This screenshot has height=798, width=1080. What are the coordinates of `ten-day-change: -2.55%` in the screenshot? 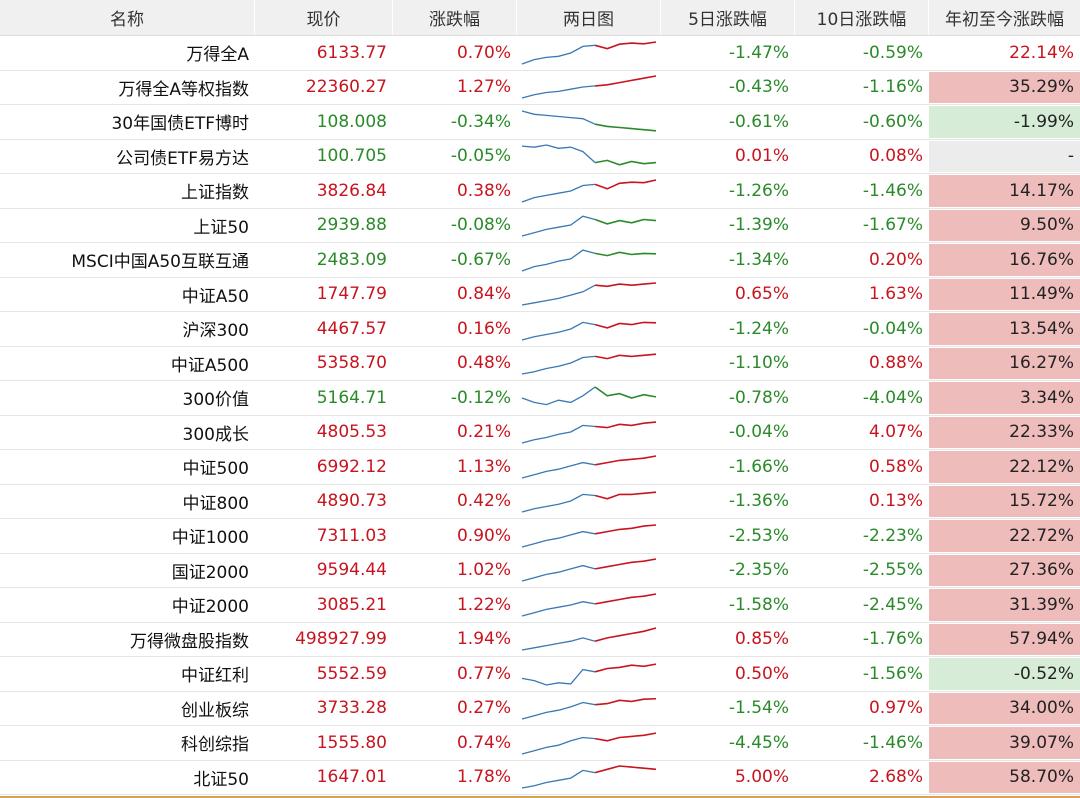 It's located at (892, 570).